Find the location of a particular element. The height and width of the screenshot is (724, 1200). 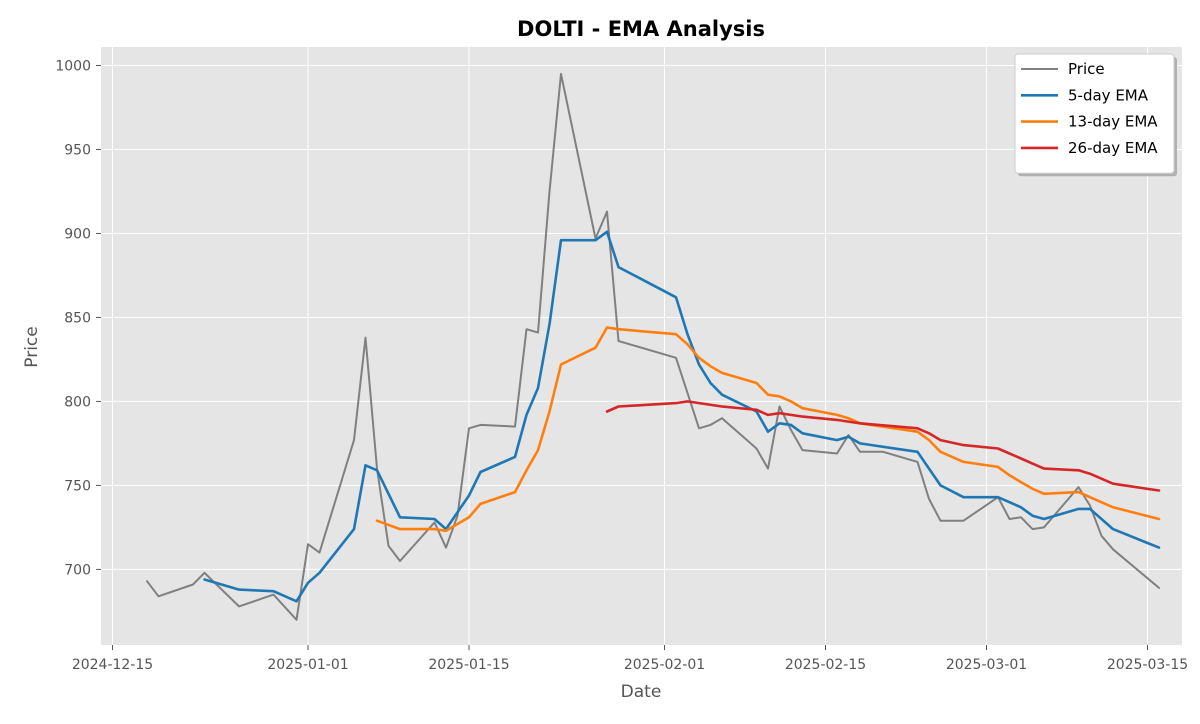

legend-label: 13-day EMA is located at coordinates (1113, 122).